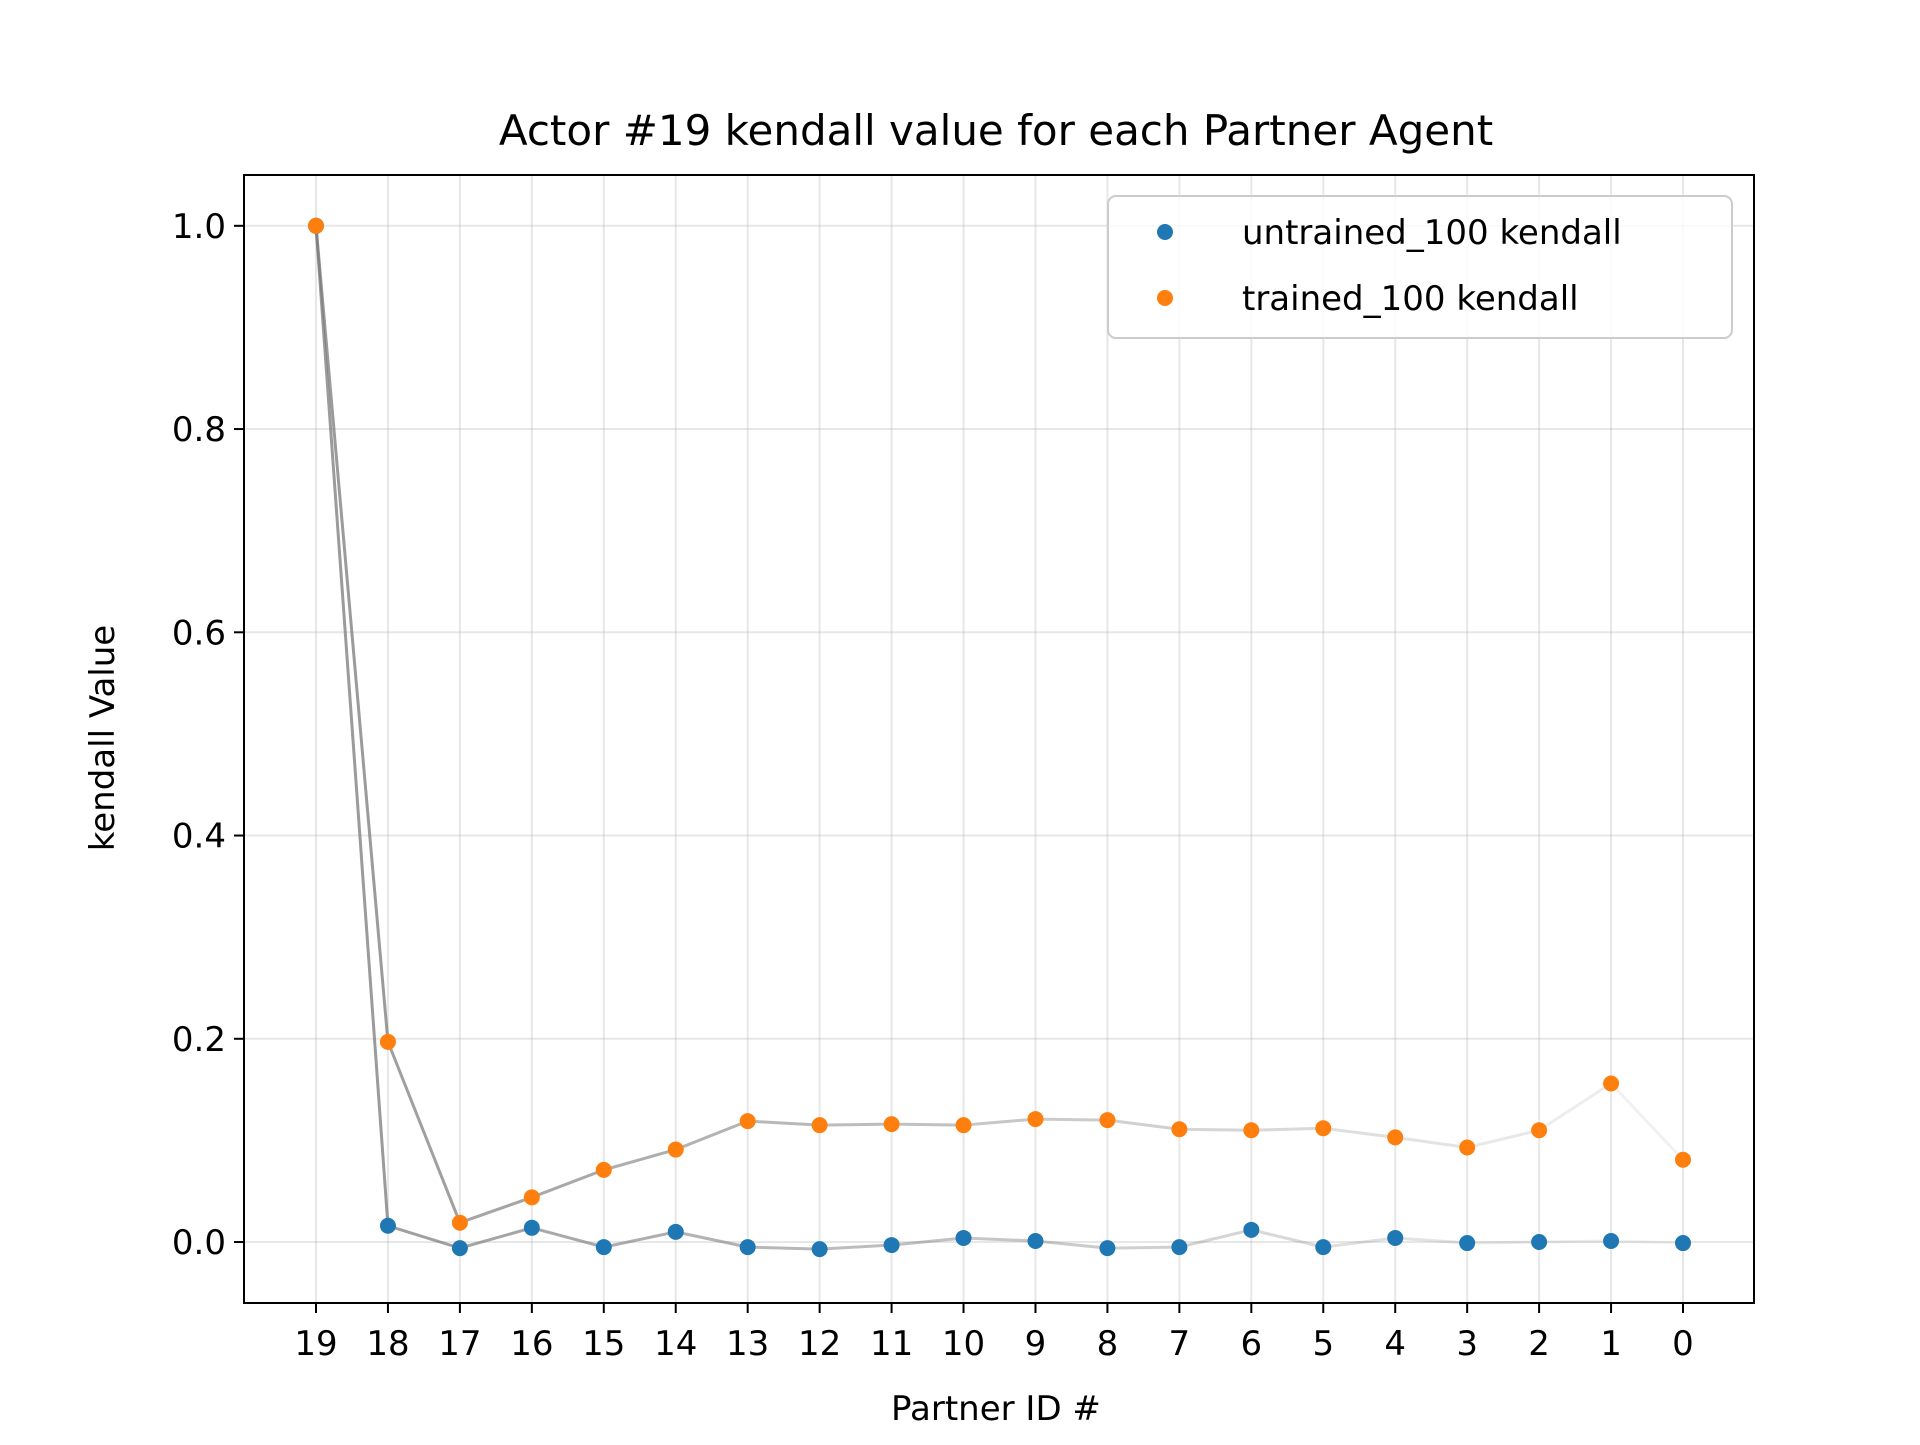 This screenshot has height=1445, width=1920. I want to click on x-tick-label: 6, so click(1251, 1344).